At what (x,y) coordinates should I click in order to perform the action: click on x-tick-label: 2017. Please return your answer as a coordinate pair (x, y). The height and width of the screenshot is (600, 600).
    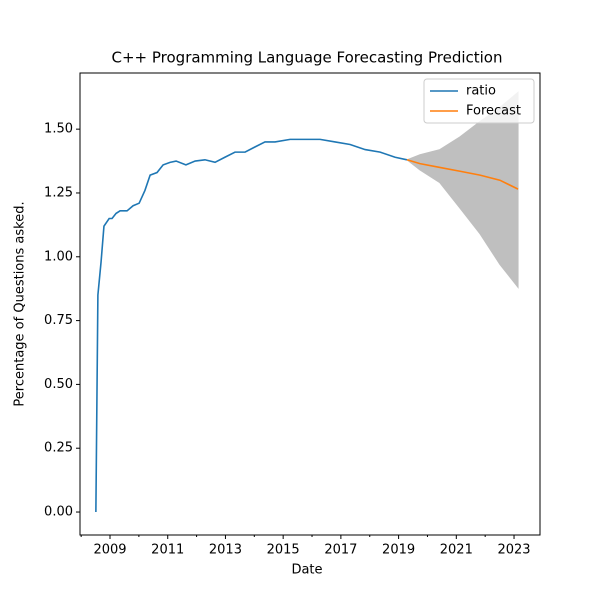
    Looking at the image, I should click on (340, 550).